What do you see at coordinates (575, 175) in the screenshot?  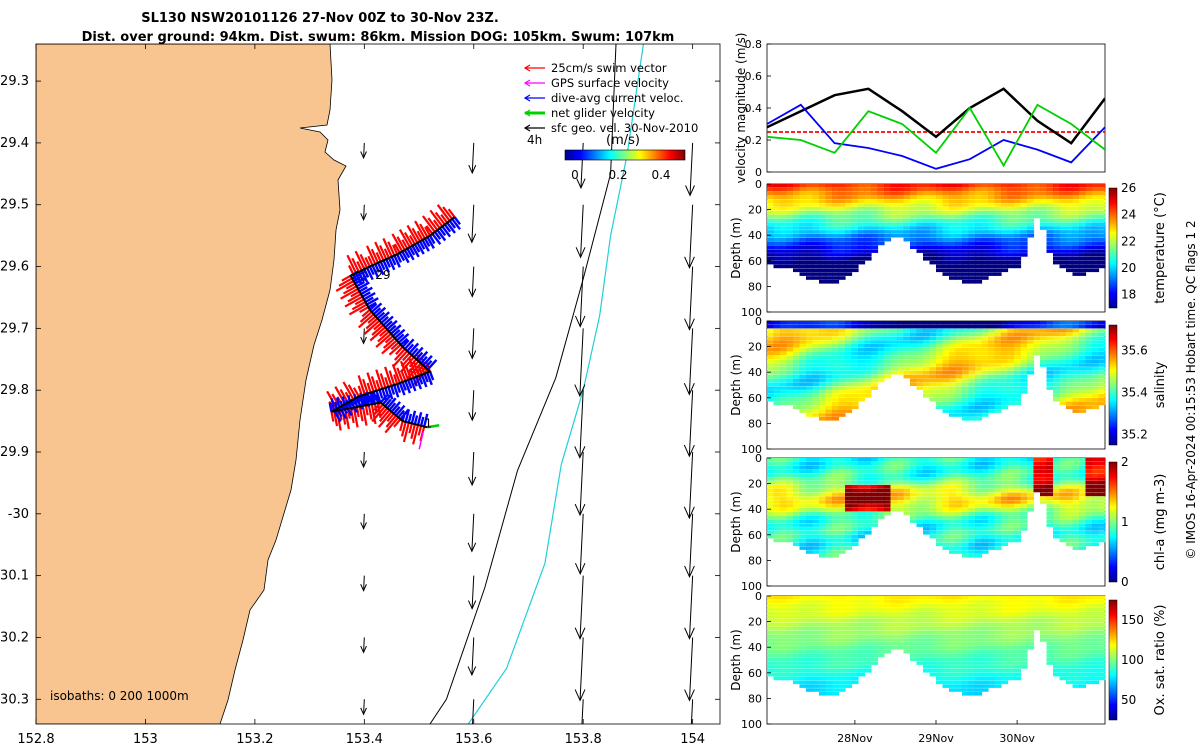 I see `colorbar-tick-0: 0` at bounding box center [575, 175].